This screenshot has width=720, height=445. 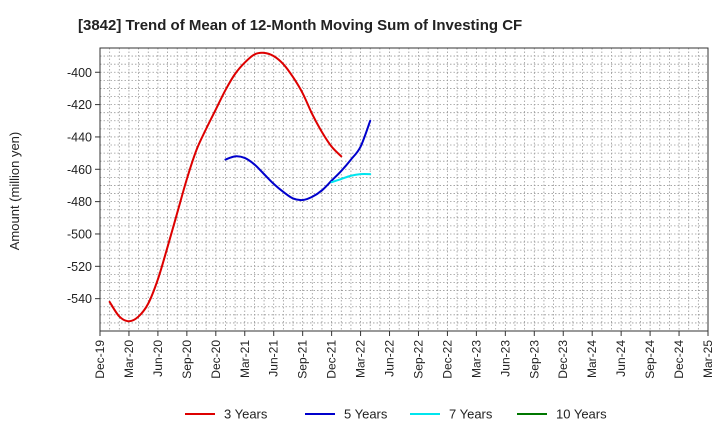 I want to click on x-tick-label: Dec-23, so click(x=563, y=359).